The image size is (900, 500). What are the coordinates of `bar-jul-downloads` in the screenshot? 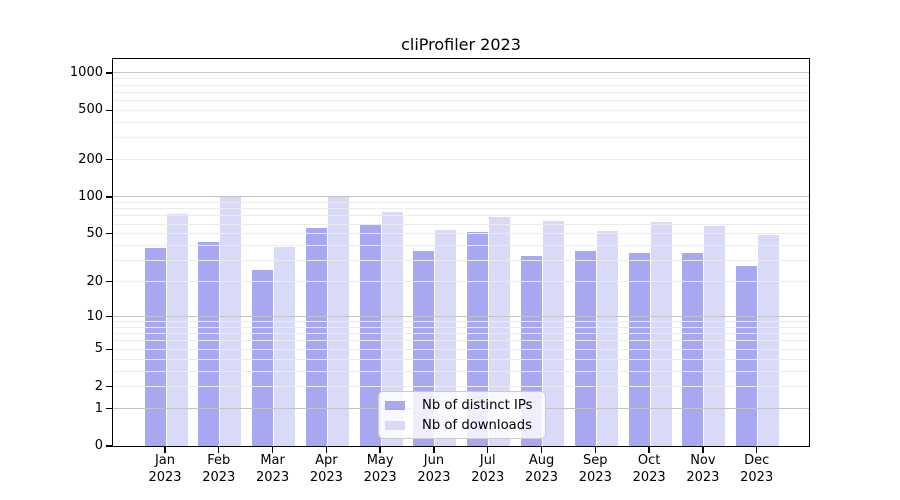 It's located at (500, 331).